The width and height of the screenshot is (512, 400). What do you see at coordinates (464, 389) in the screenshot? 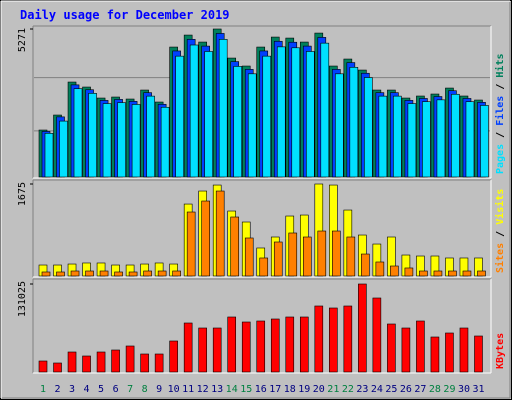
I see `x-tick-label: 30` at bounding box center [464, 389].